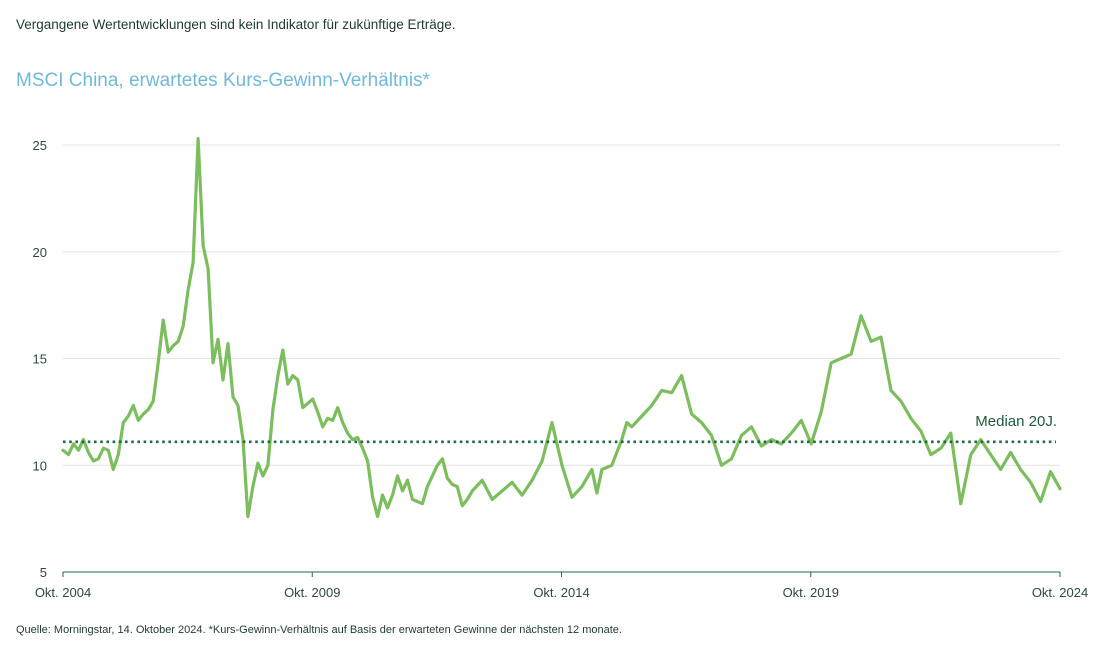  I want to click on y-axis-ticks: 5 10 15 20 25, so click(40, 359).